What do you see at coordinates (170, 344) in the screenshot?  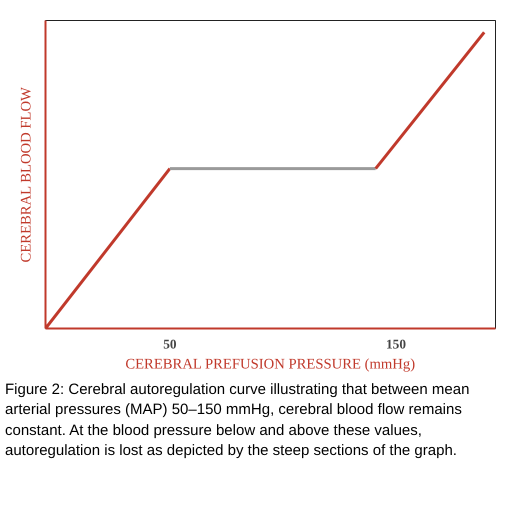 I see `x-tick-label: 50` at bounding box center [170, 344].